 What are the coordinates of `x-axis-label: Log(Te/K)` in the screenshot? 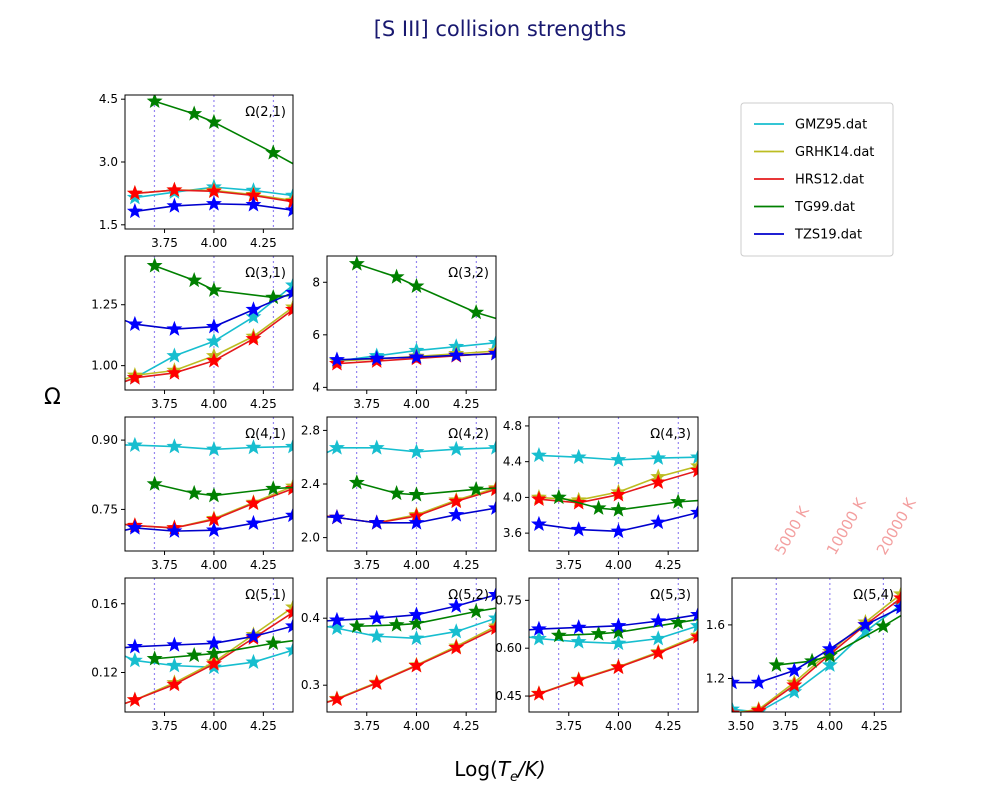 It's located at (500, 771).